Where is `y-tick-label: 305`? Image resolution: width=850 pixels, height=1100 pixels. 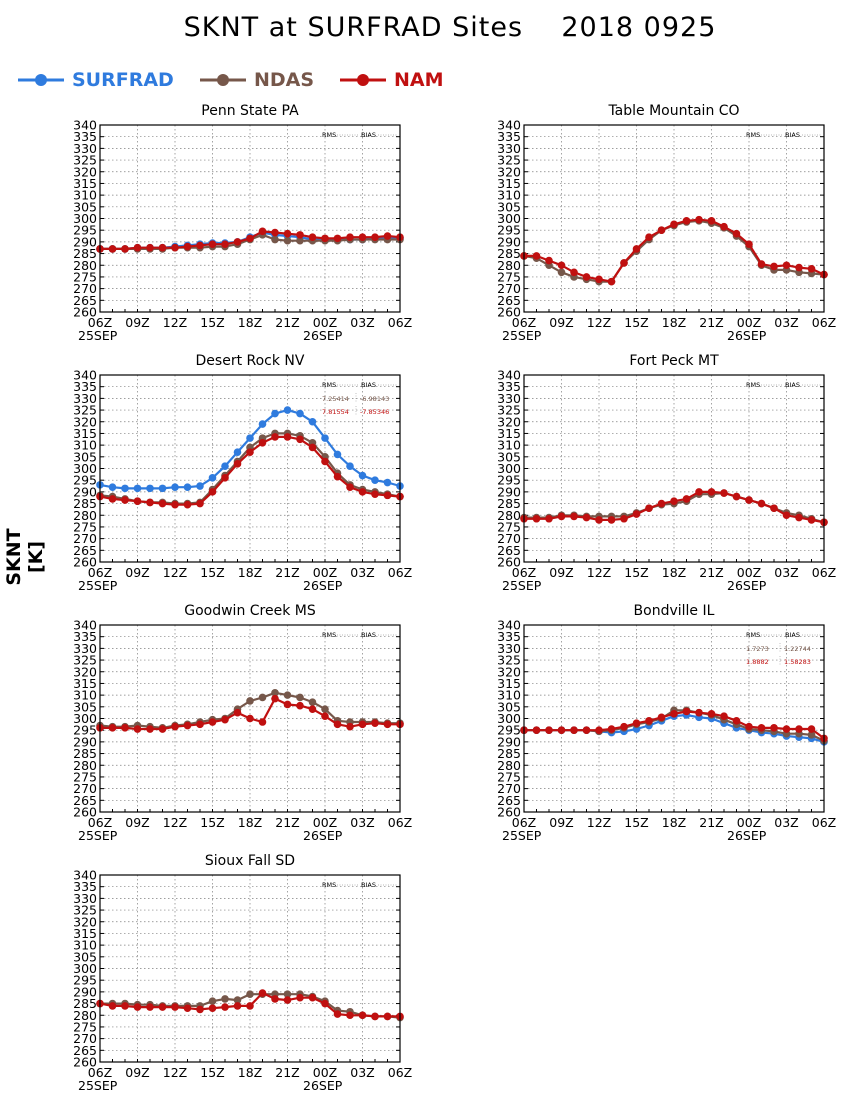 y-tick-label: 305 is located at coordinates (509, 456).